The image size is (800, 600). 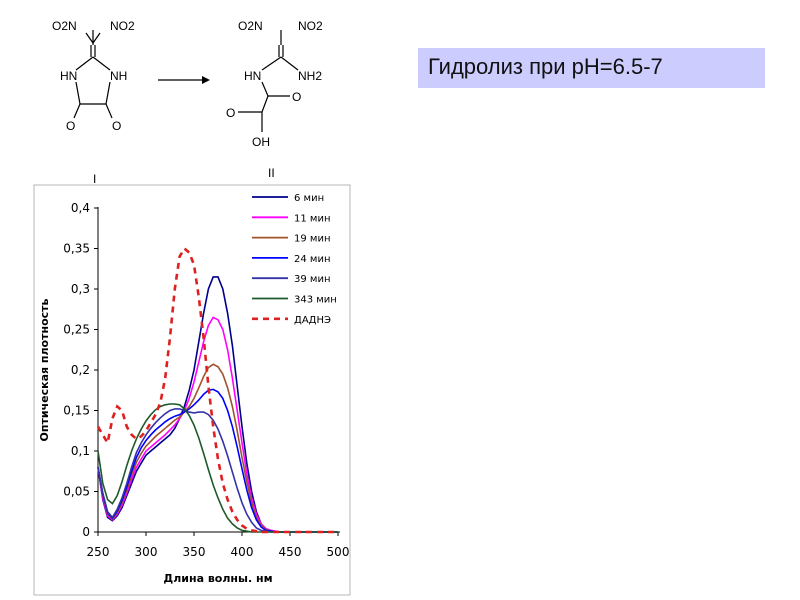 What do you see at coordinates (116, 126) in the screenshot?
I see `reactant-o-right: O` at bounding box center [116, 126].